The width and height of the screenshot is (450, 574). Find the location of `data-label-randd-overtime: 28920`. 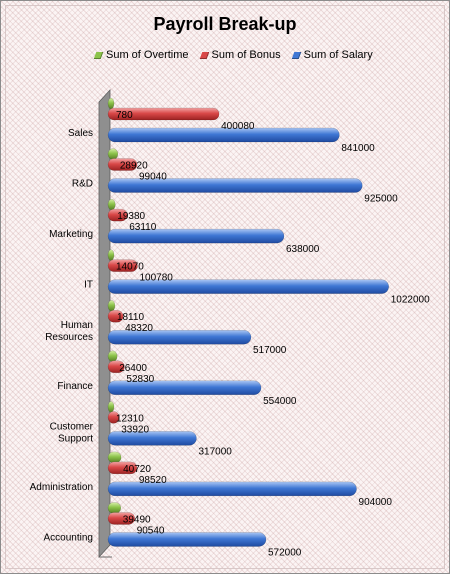

data-label-randd-overtime: 28920 is located at coordinates (134, 166).